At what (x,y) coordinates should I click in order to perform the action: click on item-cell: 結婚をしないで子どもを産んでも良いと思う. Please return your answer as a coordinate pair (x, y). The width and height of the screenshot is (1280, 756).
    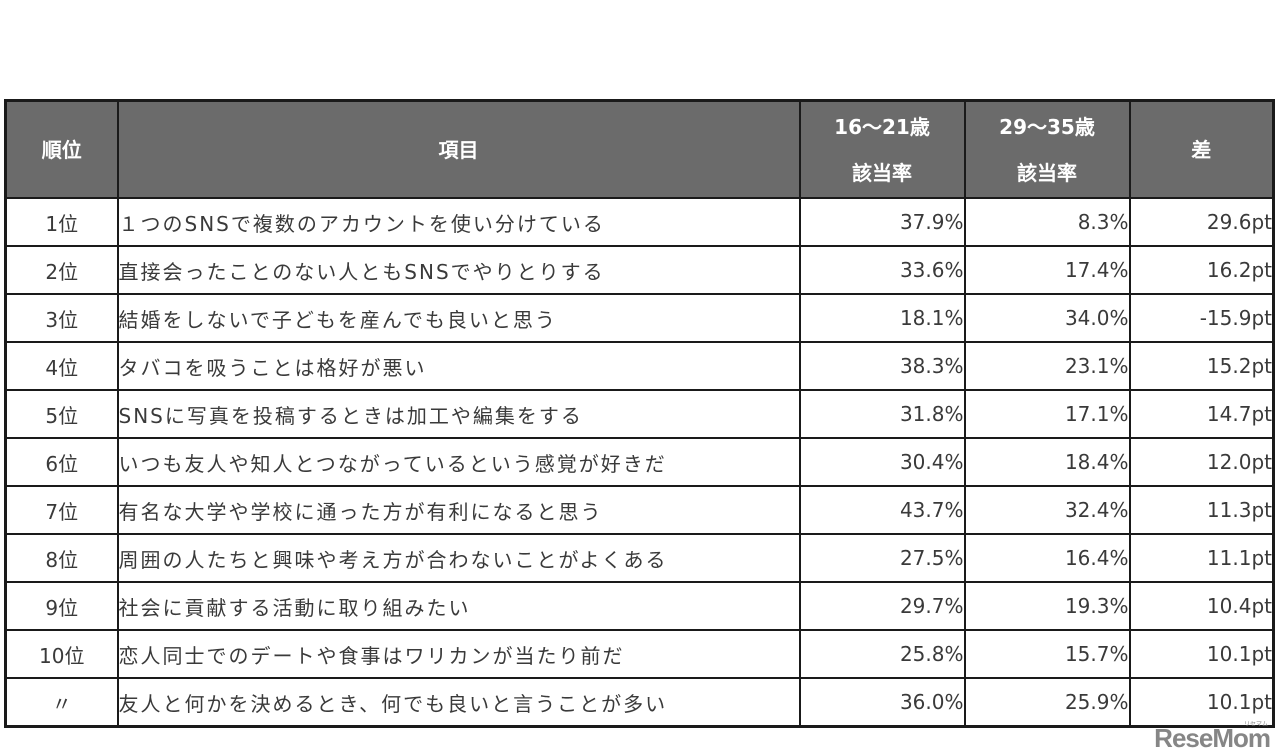
    Looking at the image, I should click on (458, 318).